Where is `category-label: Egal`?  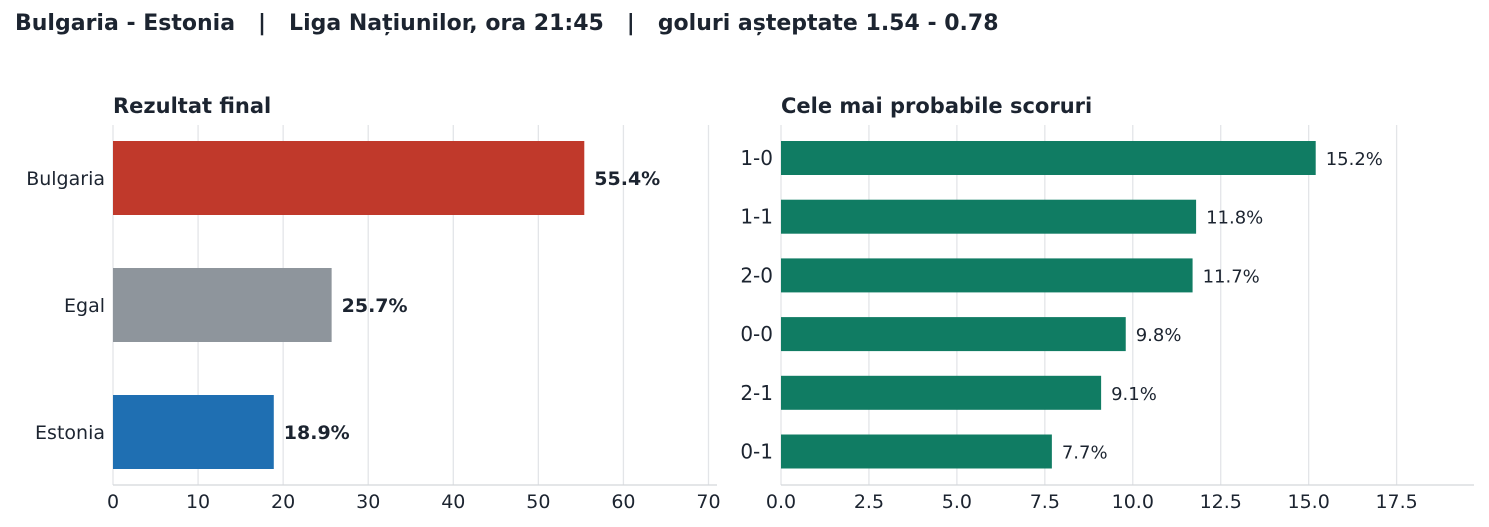 category-label: Egal is located at coordinates (84, 306).